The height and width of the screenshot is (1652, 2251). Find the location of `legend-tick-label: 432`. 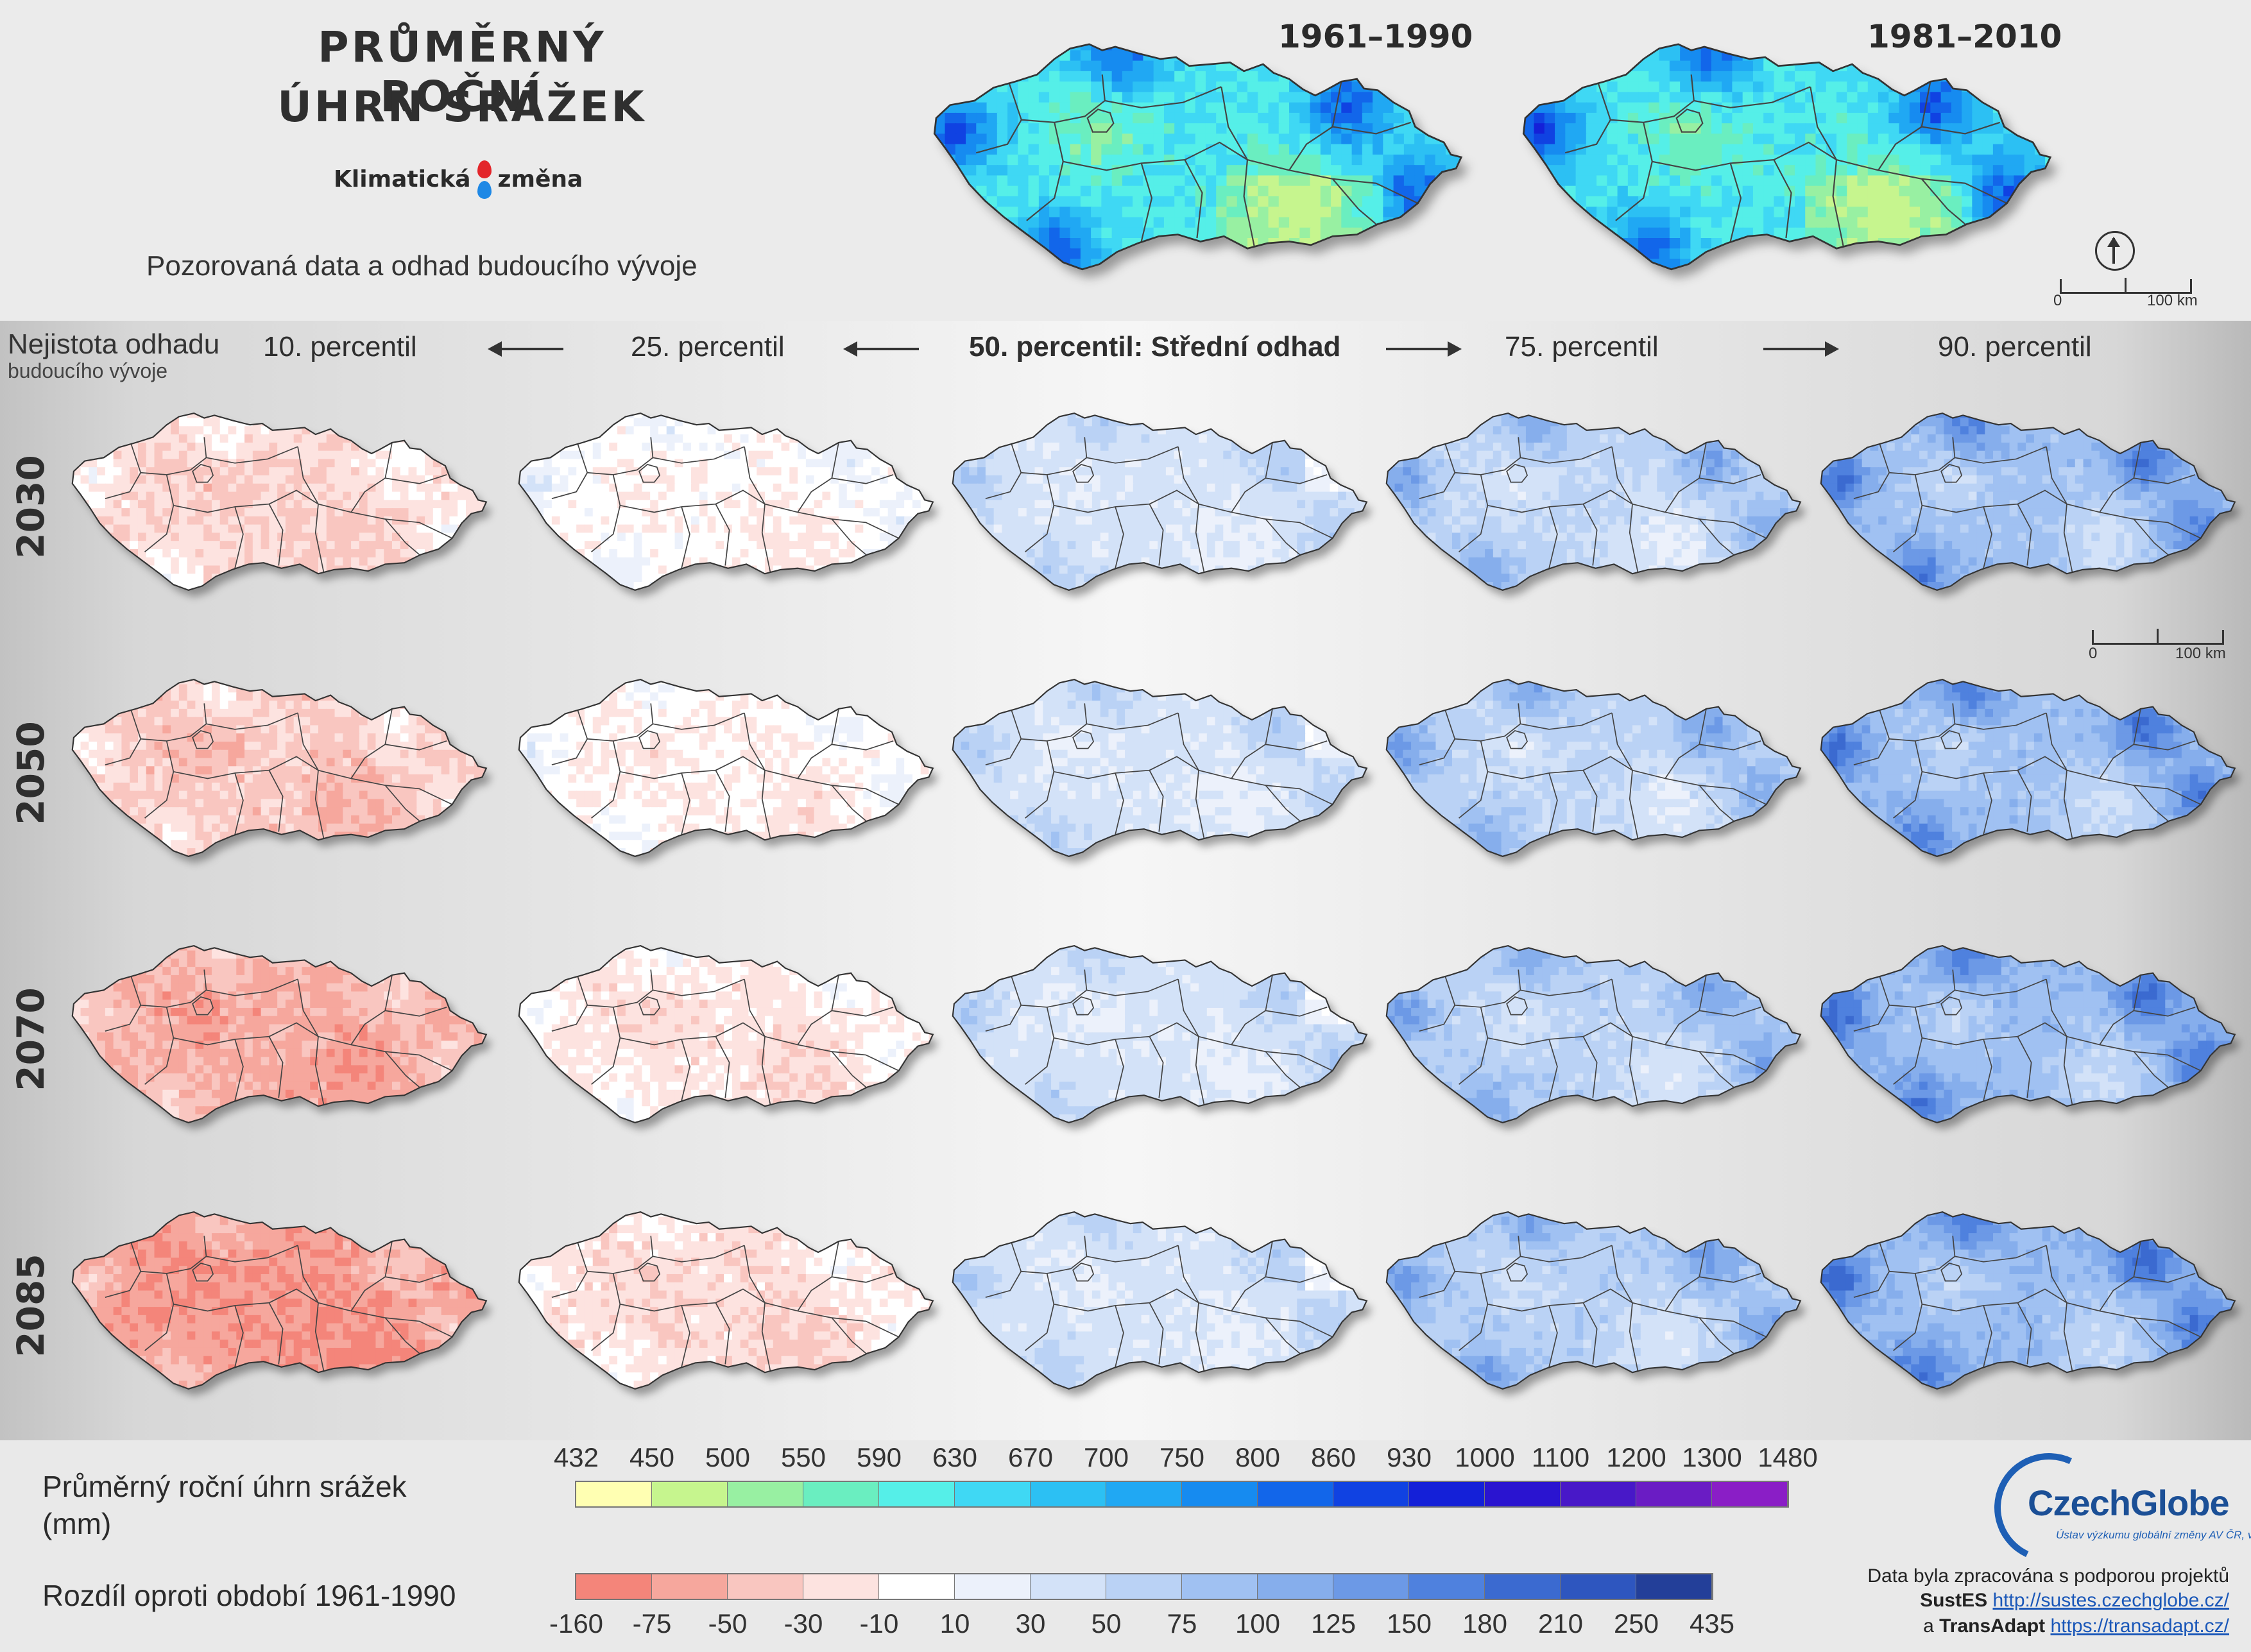

legend-tick-label: 432 is located at coordinates (576, 1457).